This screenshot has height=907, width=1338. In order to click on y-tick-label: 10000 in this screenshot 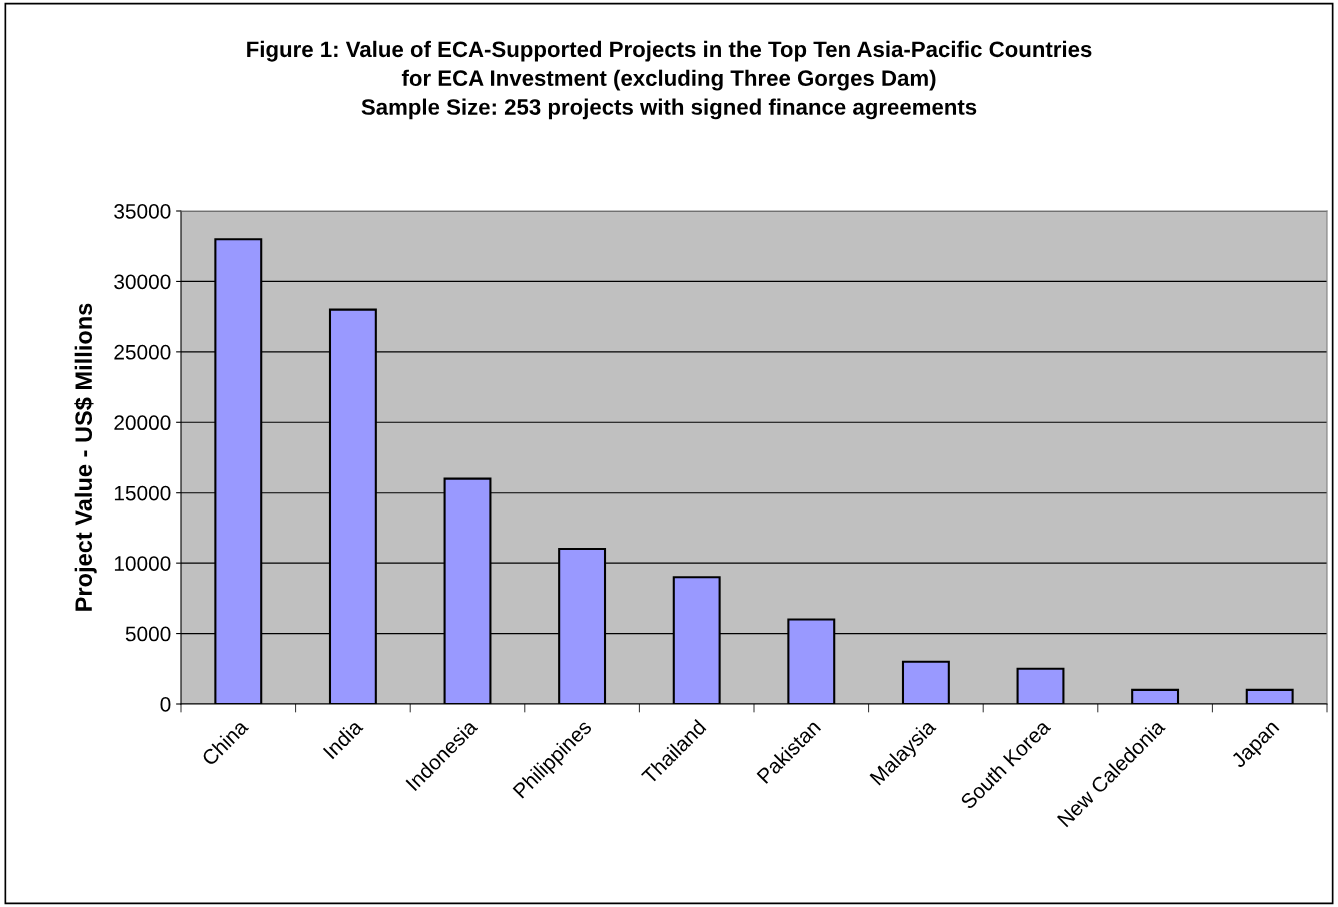, I will do `click(142, 563)`.